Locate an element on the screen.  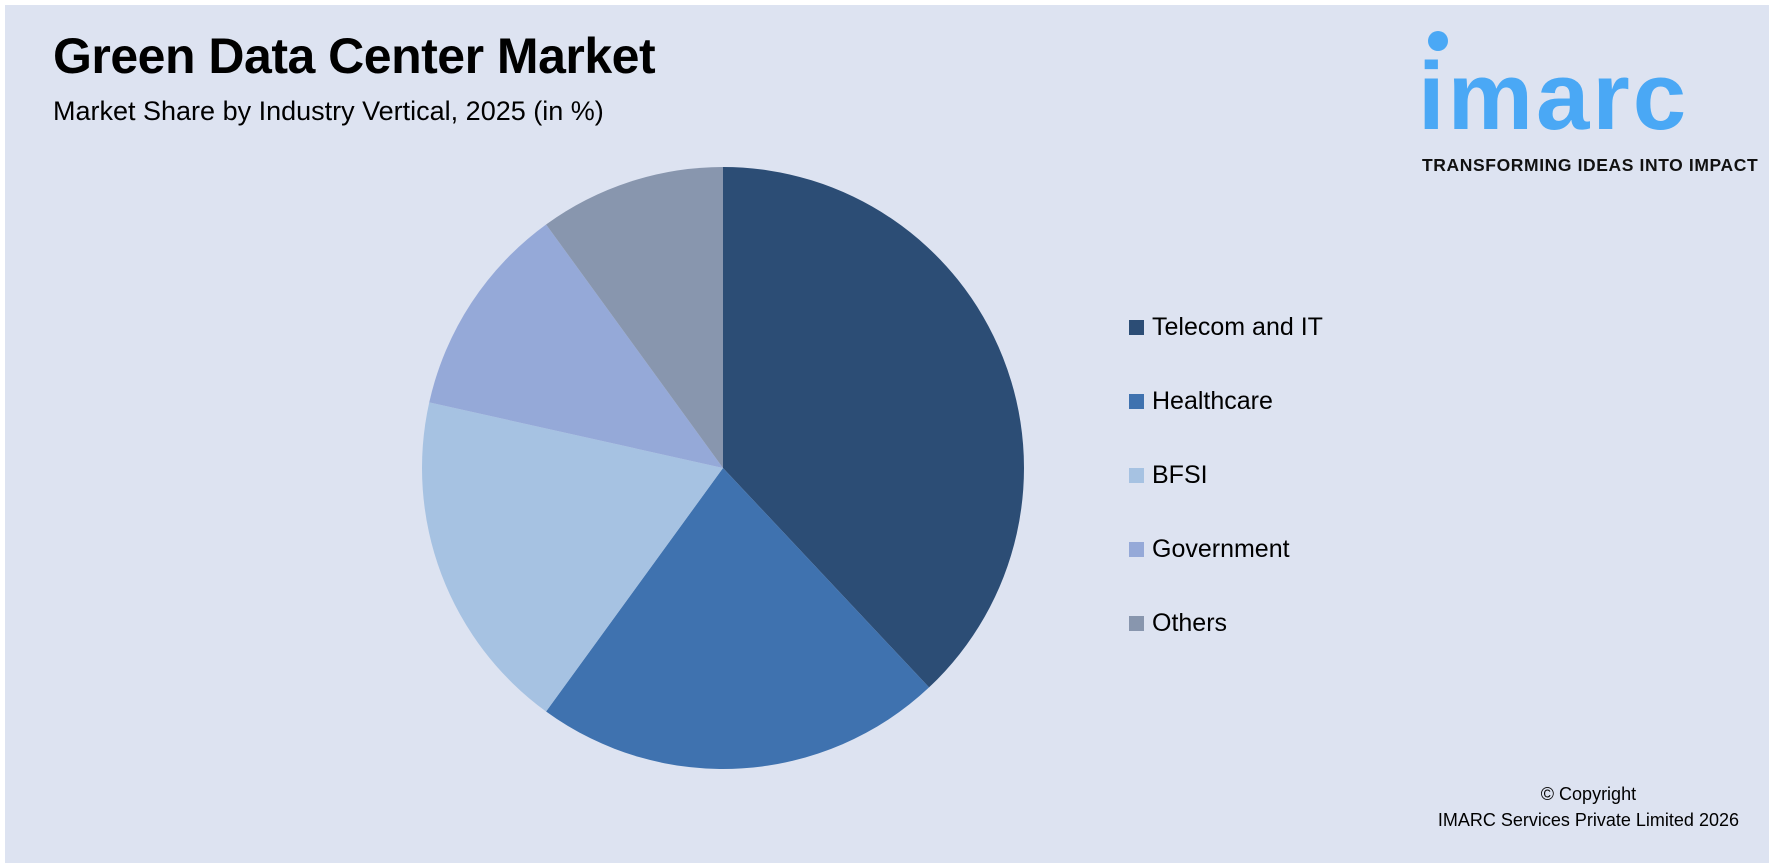
legend-item: Healthcare is located at coordinates (1201, 401).